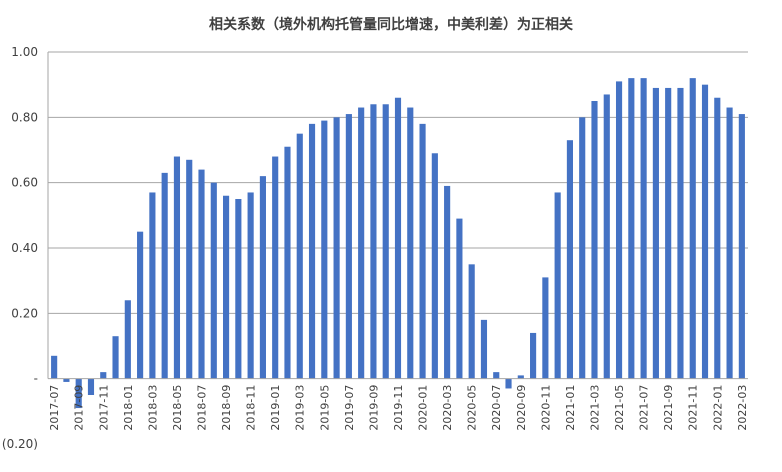 This screenshot has width=782, height=472. Describe the element at coordinates (391, 25) in the screenshot. I see `chart-title: 相关系数（境外机构托管量同比增速，中美利差）为正相关` at that location.